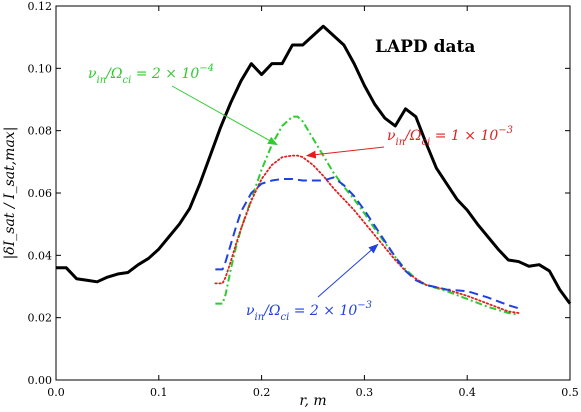 This screenshot has height=412, width=581. What do you see at coordinates (467, 392) in the screenshot?
I see `x-tick-label: 0.4` at bounding box center [467, 392].